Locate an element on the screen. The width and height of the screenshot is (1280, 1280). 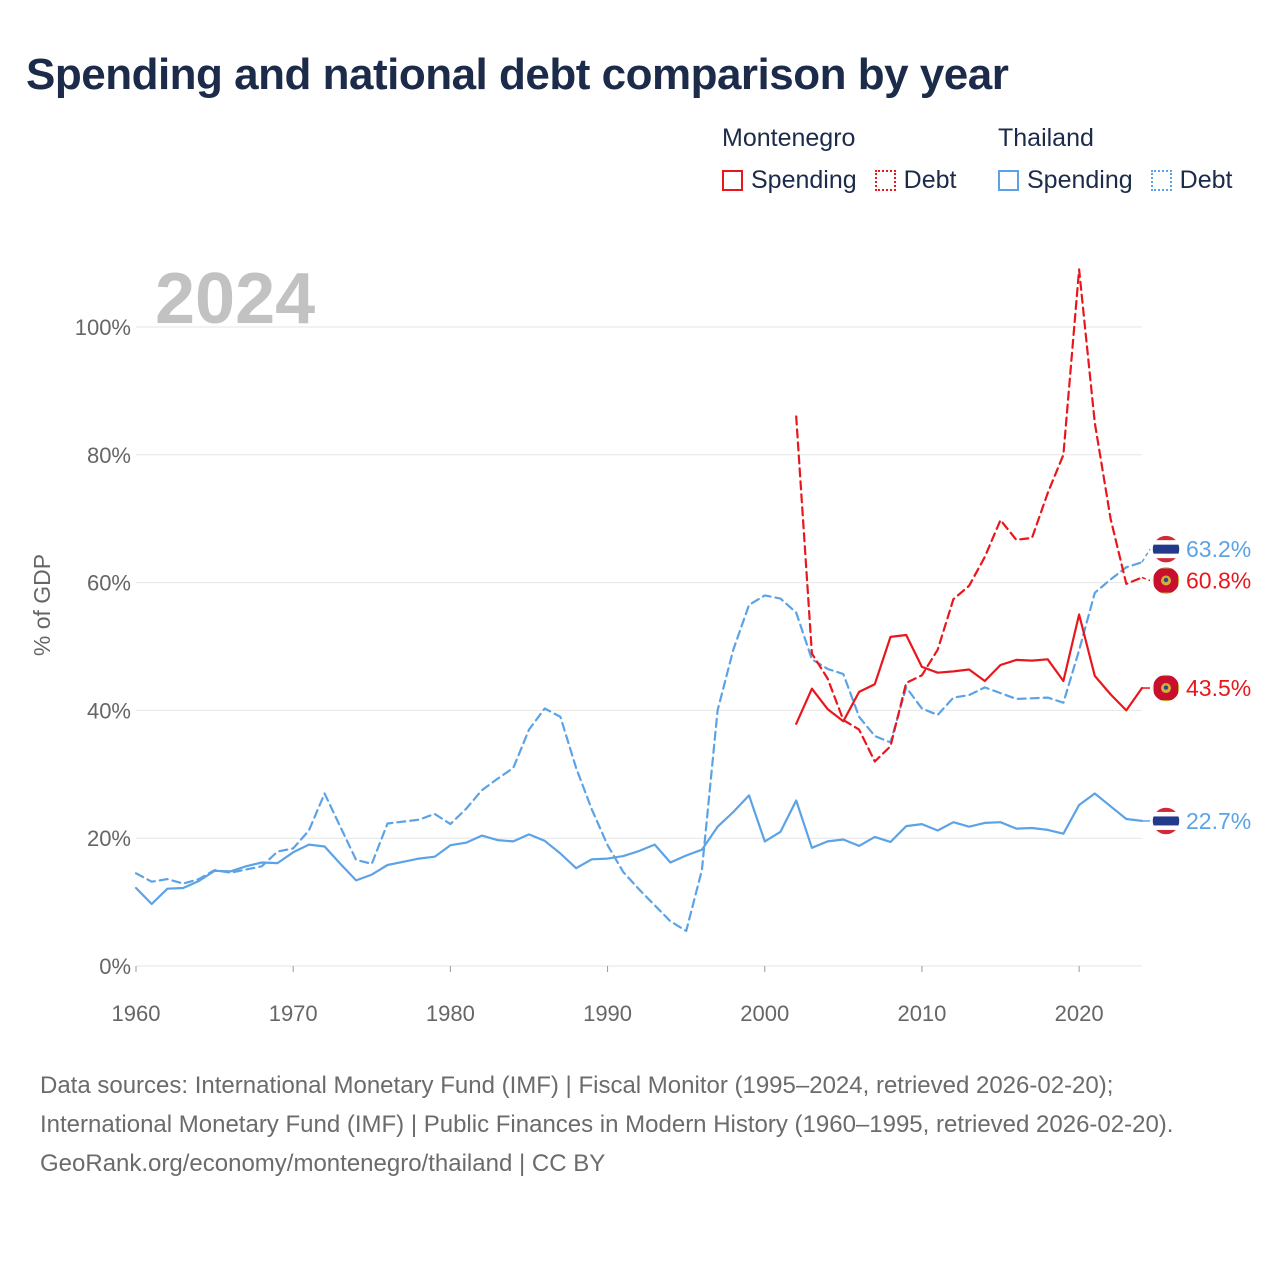
current-year-label: 2024 is located at coordinates (235, 299).